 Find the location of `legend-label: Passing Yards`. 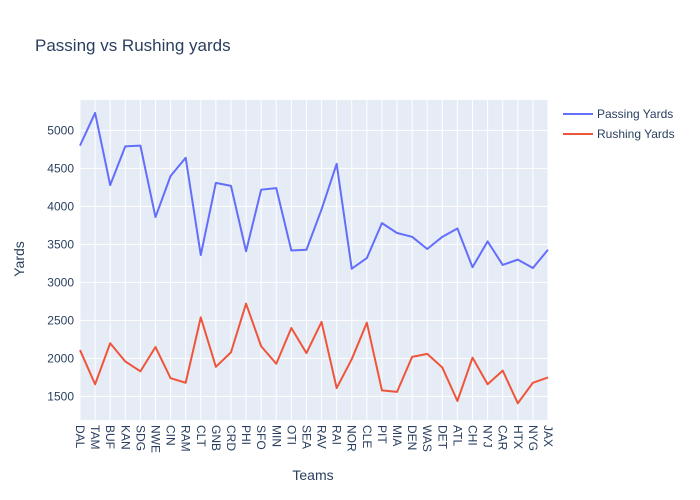

legend-label: Passing Yards is located at coordinates (635, 114).